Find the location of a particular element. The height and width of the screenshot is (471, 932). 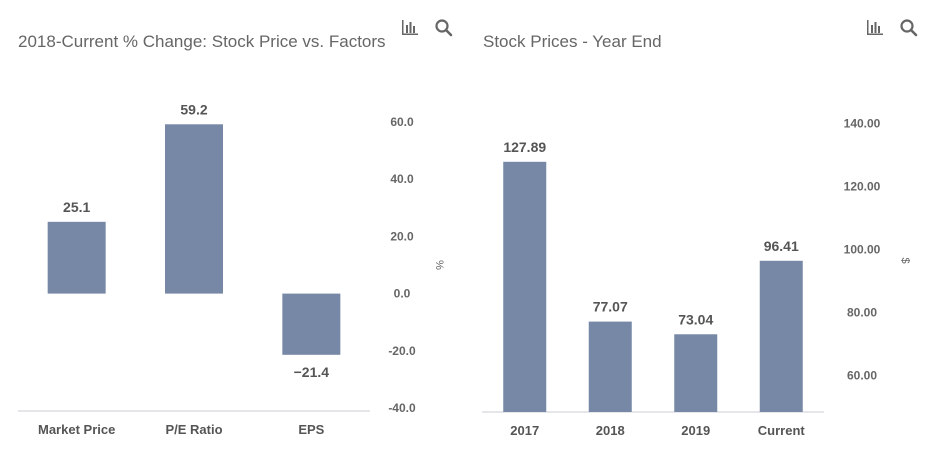

data-label: 73.04 is located at coordinates (695, 319).